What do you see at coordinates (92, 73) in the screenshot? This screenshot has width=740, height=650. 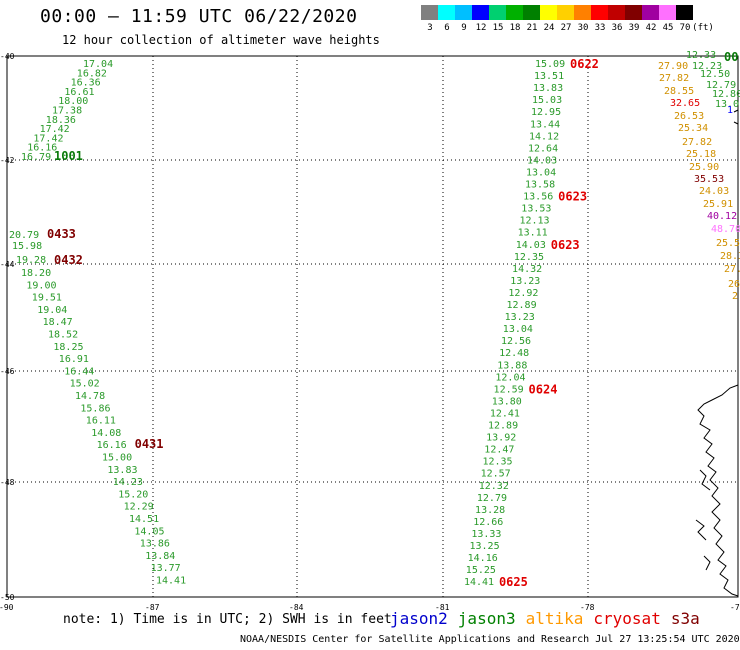 I see `swh-value: 16.82` at bounding box center [92, 73].